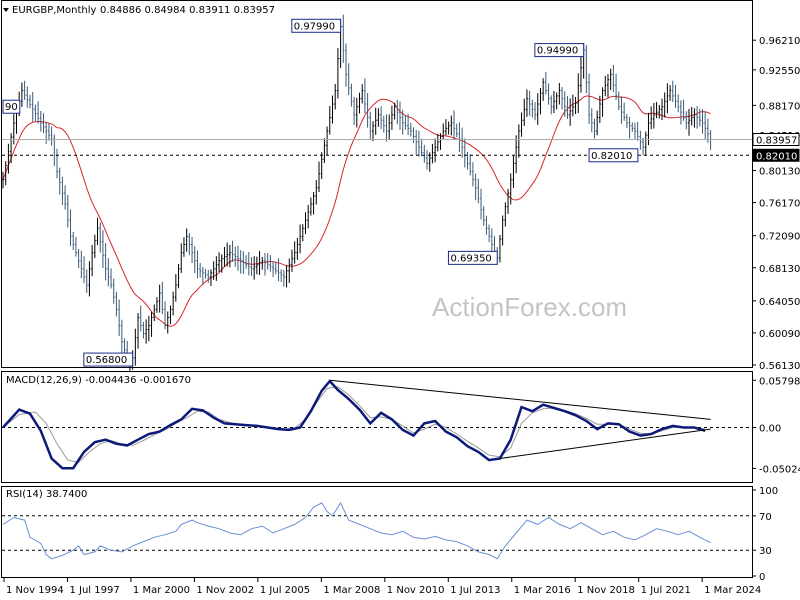 The height and width of the screenshot is (600, 800). I want to click on rsi-axis-label: 100, so click(768, 491).